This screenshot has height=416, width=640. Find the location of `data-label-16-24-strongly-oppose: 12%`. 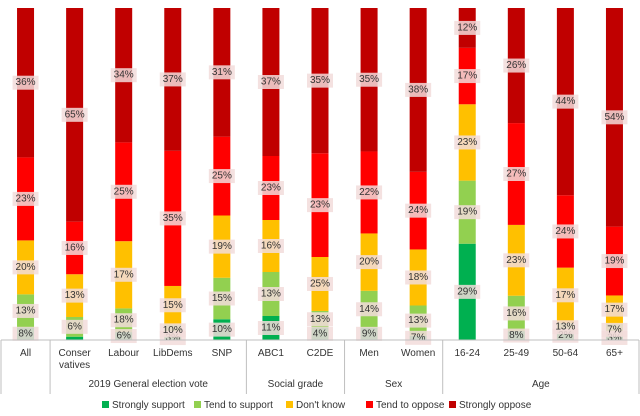

data-label-16-24-strongly-oppose: 12% is located at coordinates (467, 27).